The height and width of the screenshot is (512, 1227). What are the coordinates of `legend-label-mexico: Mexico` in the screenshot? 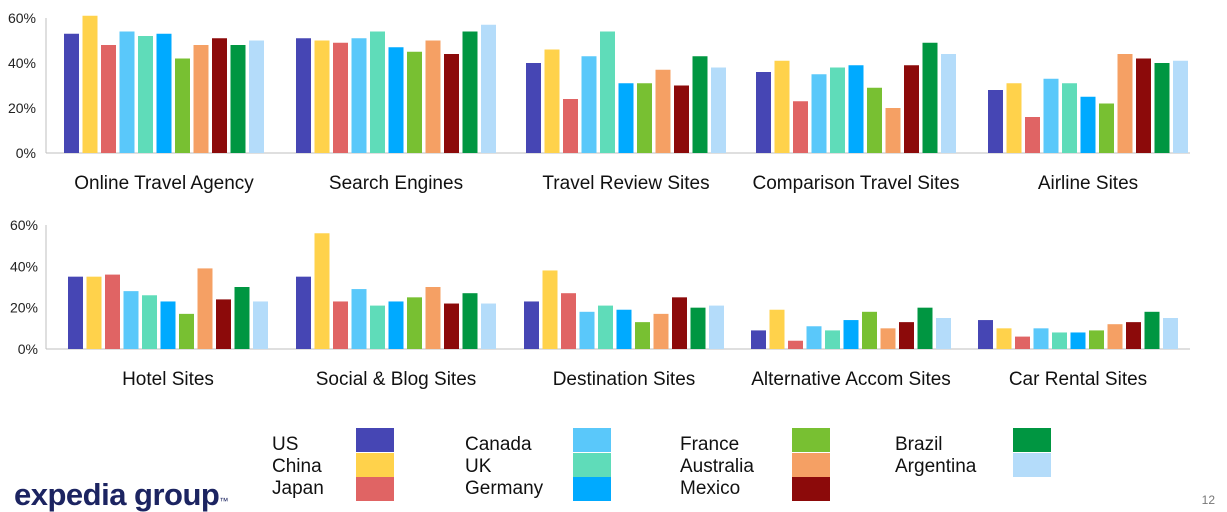 It's located at (710, 488).